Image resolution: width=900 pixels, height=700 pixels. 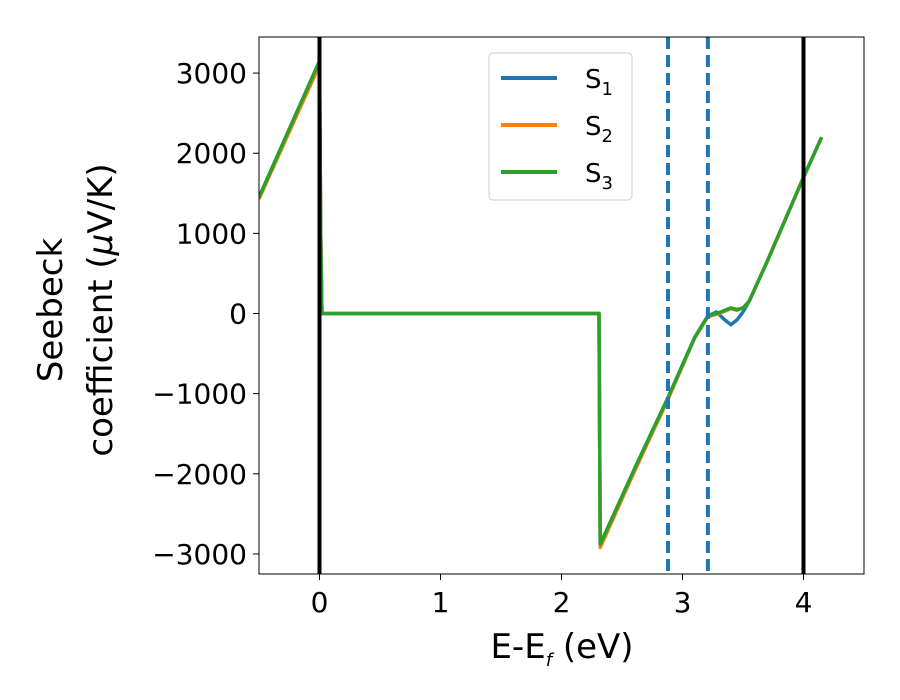 What do you see at coordinates (683, 602) in the screenshot?
I see `x-tick-label: 3` at bounding box center [683, 602].